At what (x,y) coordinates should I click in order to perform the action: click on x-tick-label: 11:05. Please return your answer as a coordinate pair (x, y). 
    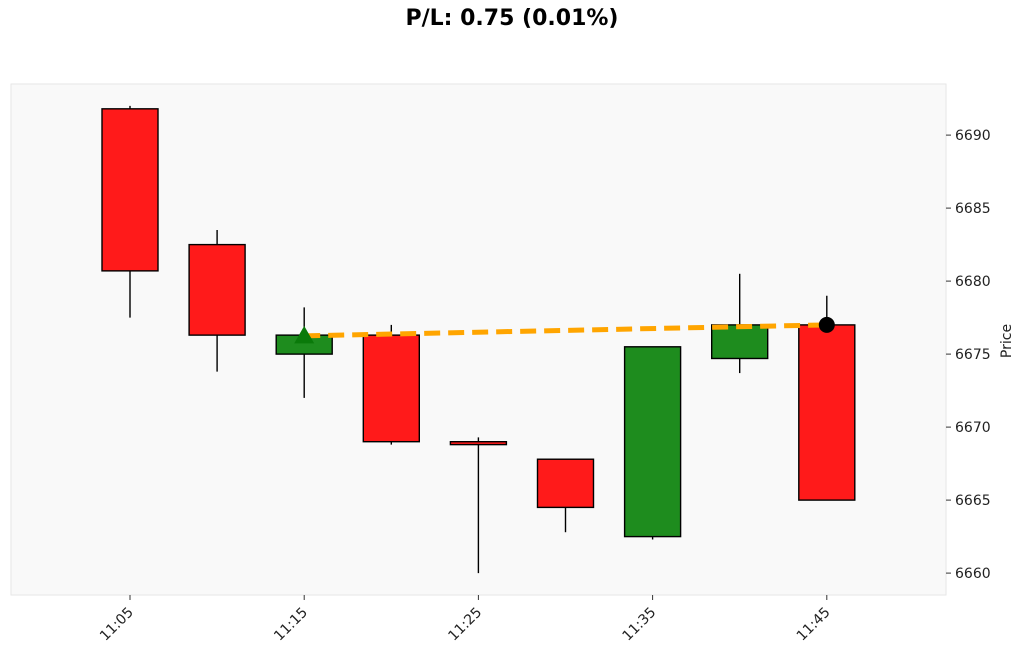
    Looking at the image, I should click on (117, 625).